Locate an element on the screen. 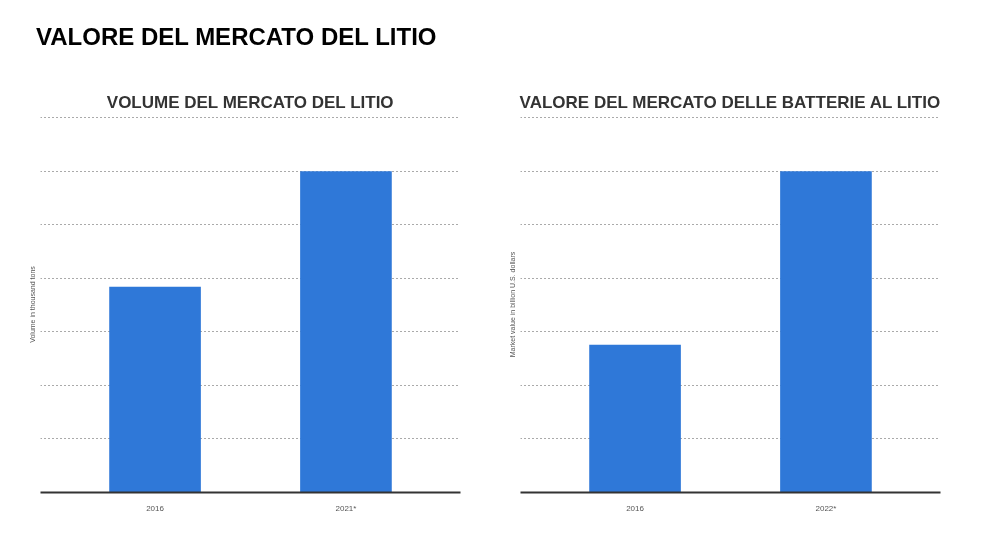 Image resolution: width=1006 pixels, height=554 pixels. x-tick-label: 2022* is located at coordinates (826, 508).